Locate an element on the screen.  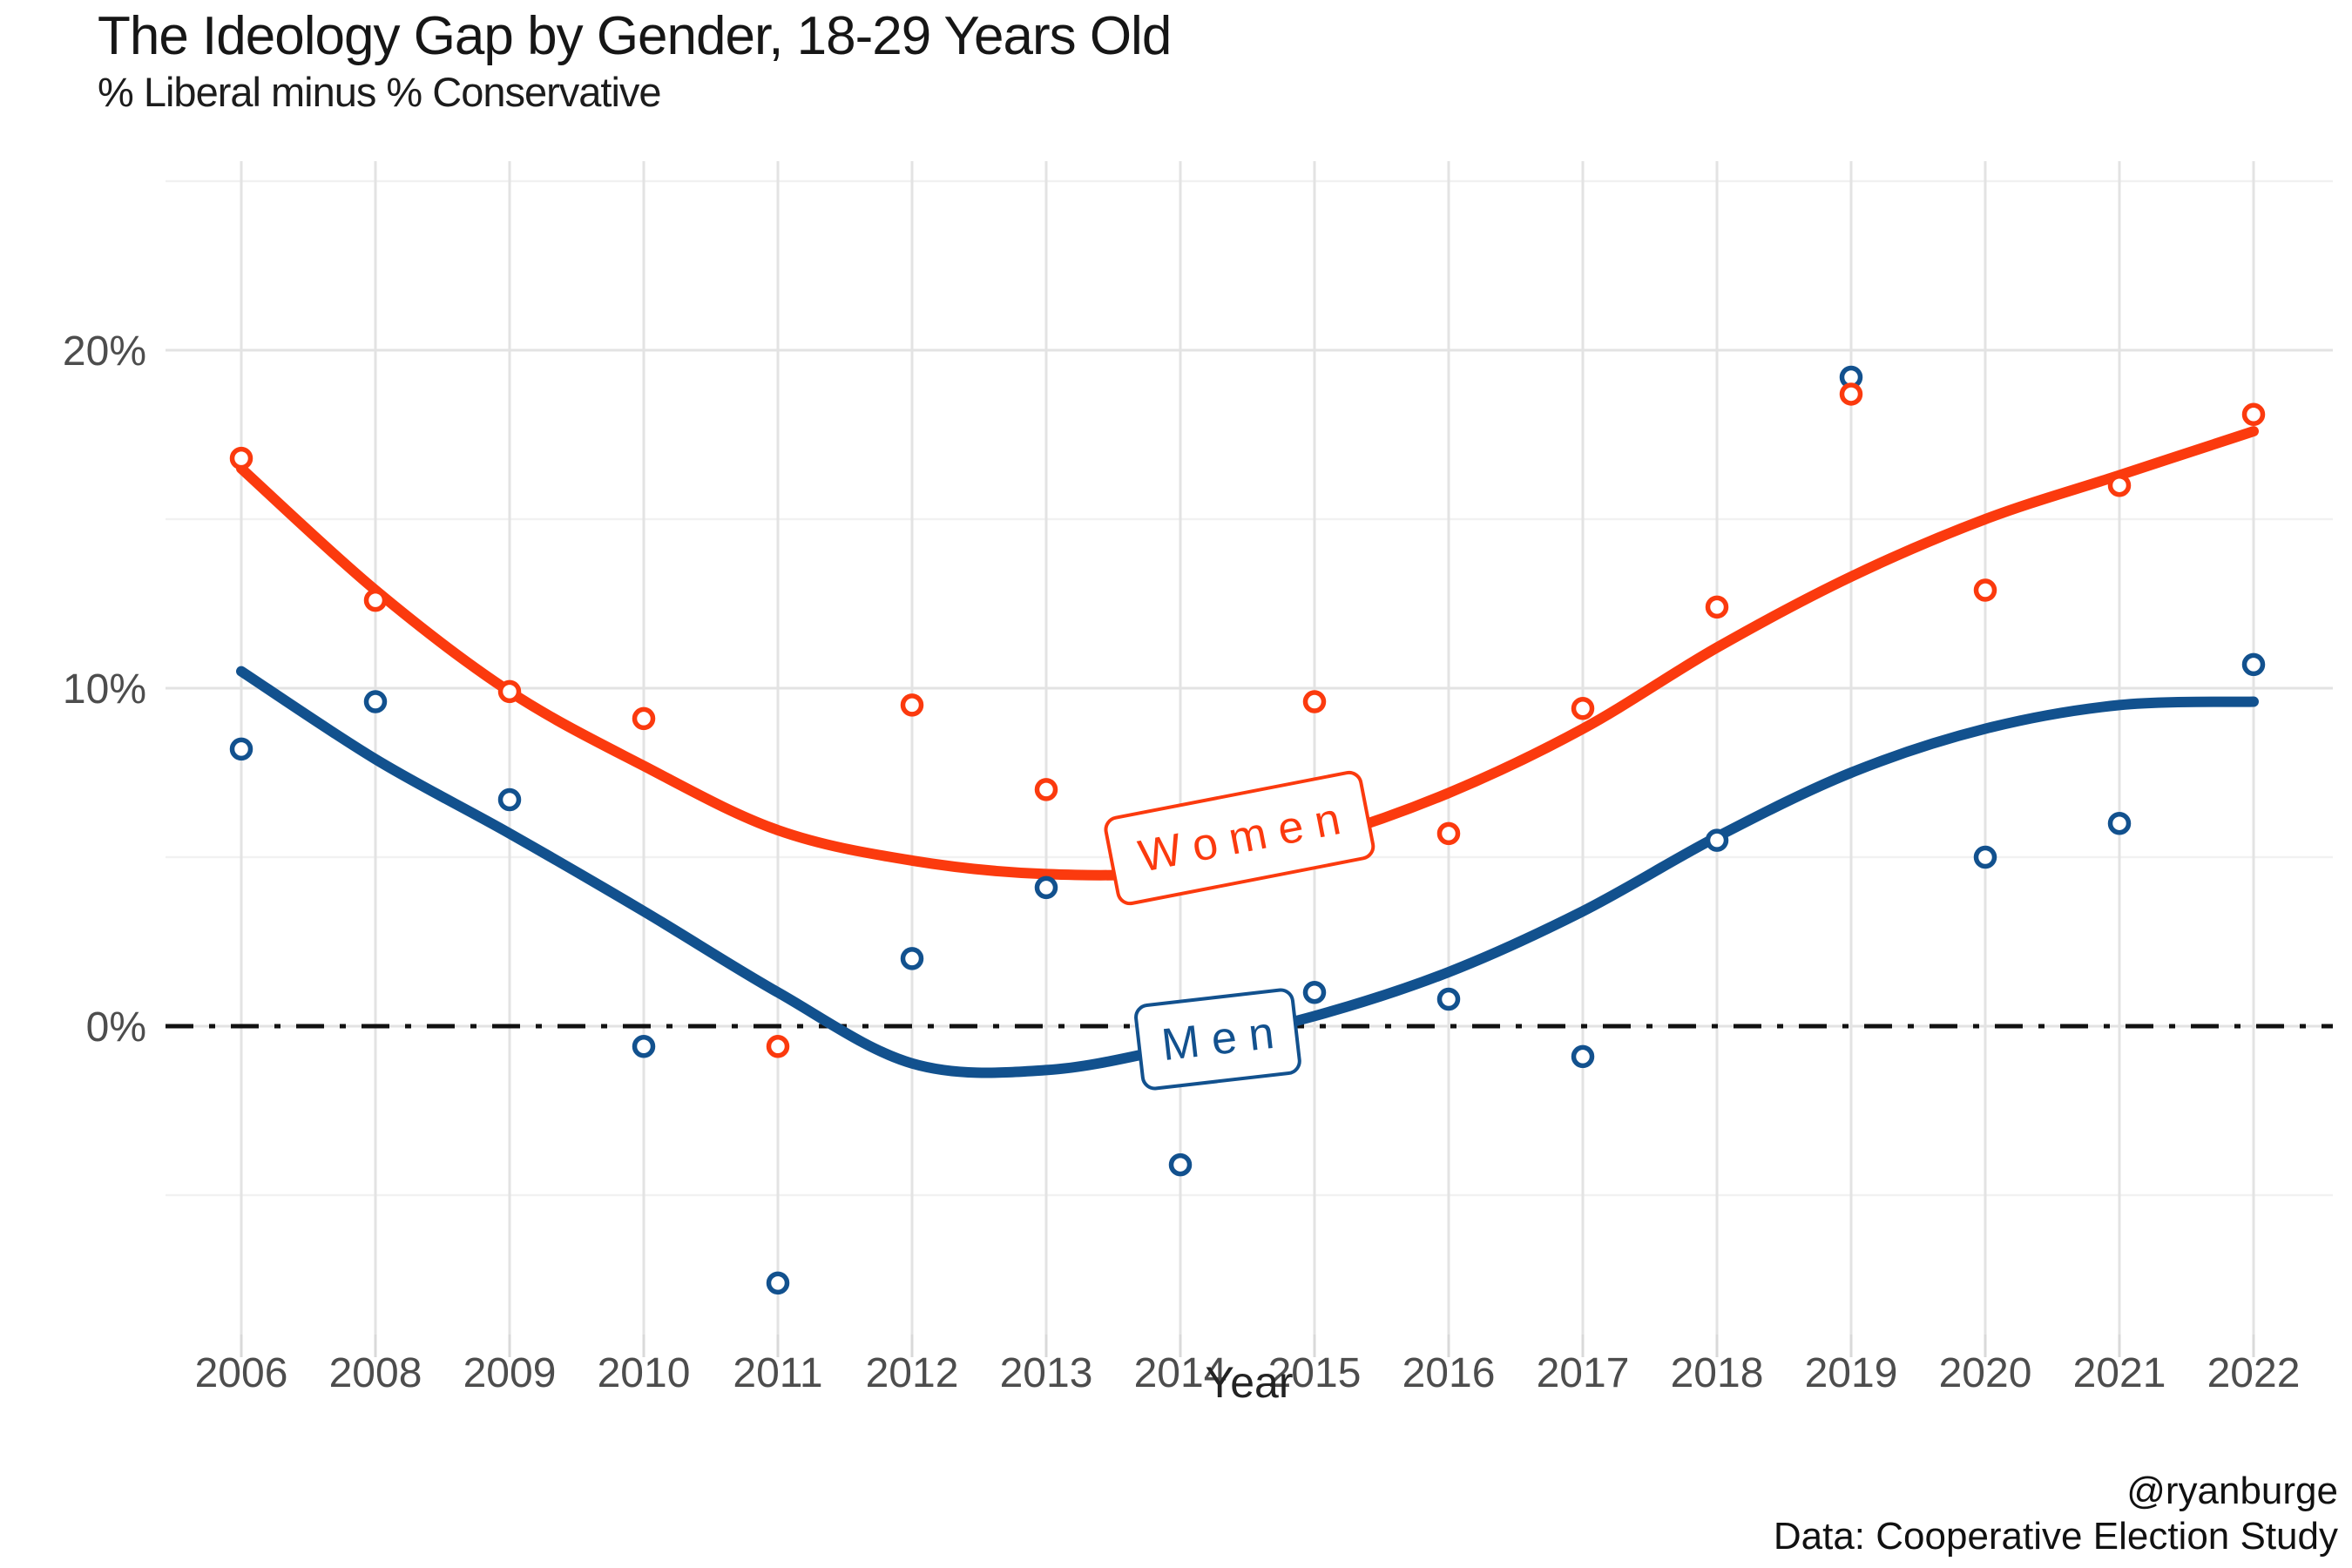
x-tick-label: 2006 is located at coordinates (241, 1373).